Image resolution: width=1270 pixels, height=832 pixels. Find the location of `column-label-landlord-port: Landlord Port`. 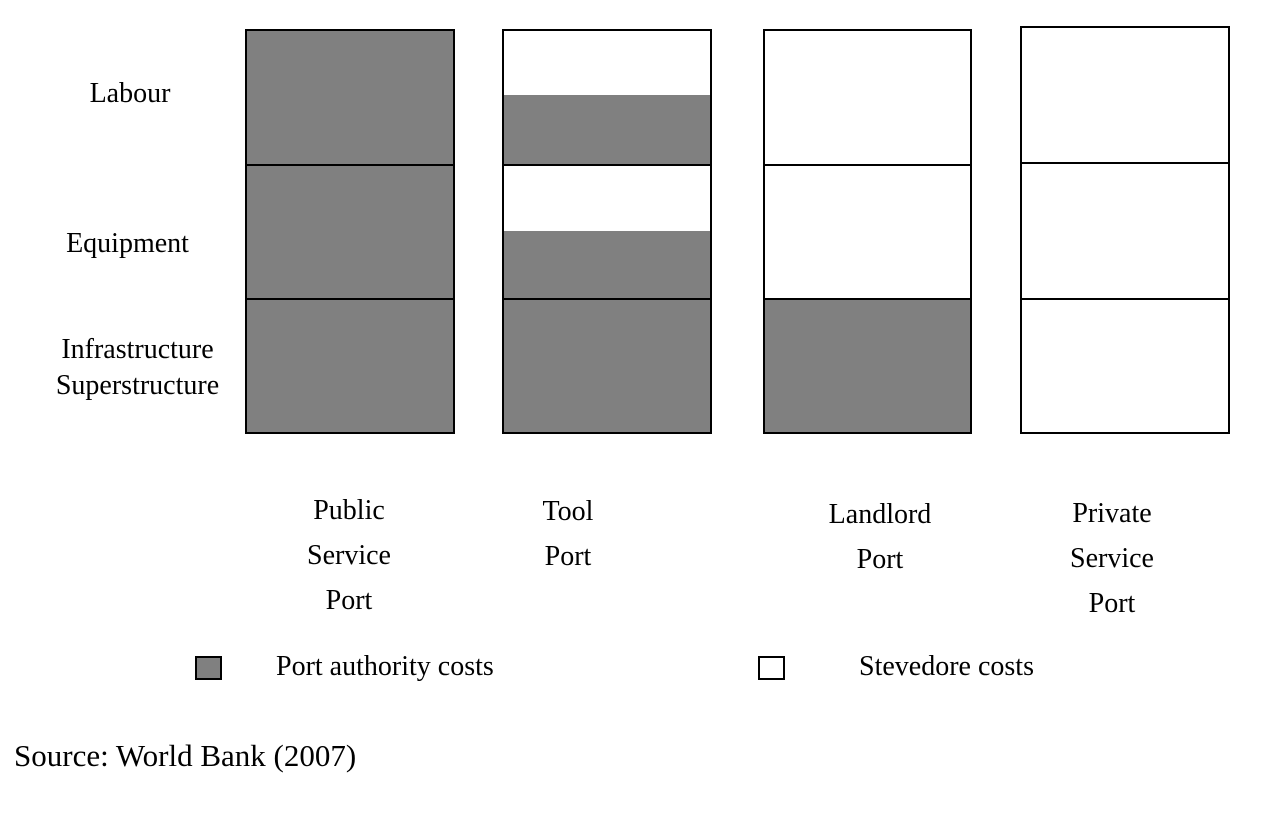

column-label-landlord-port: Landlord Port is located at coordinates (880, 537).